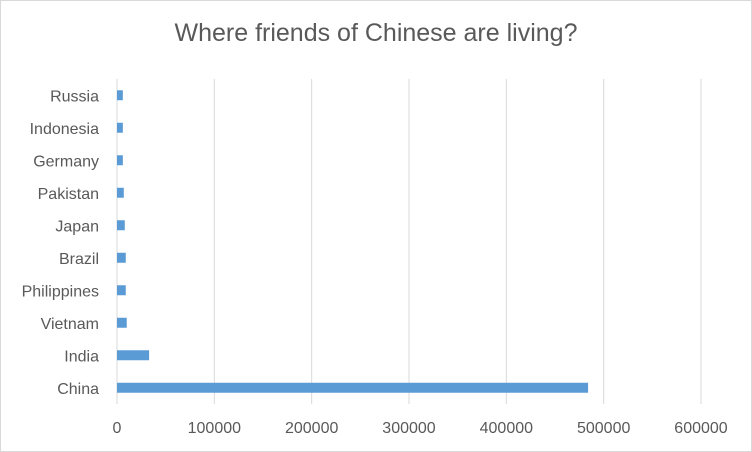 The image size is (752, 452). What do you see at coordinates (120, 192) in the screenshot?
I see `bar-pakistan` at bounding box center [120, 192].